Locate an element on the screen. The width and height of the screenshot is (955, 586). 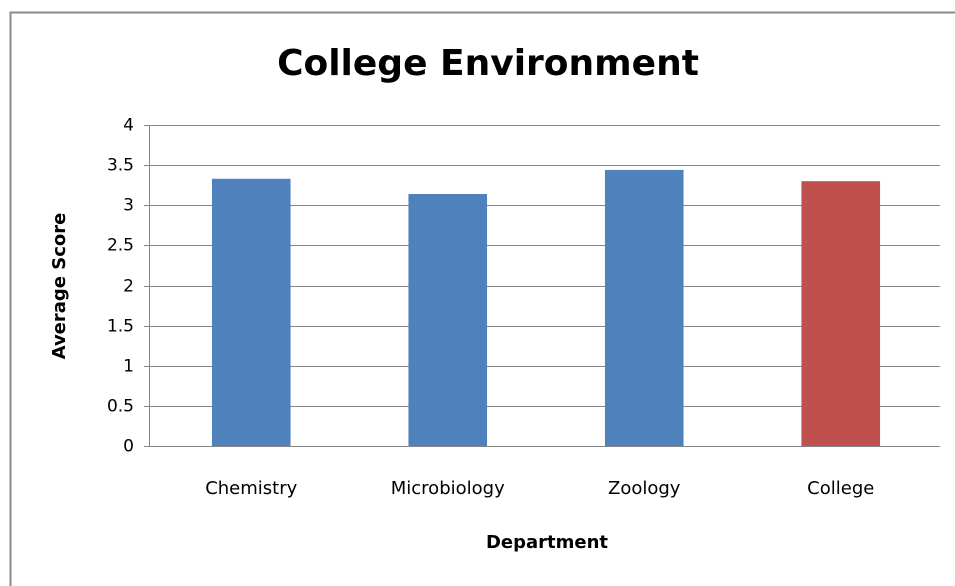
y-axis-label: Average Score is located at coordinates (59, 286).